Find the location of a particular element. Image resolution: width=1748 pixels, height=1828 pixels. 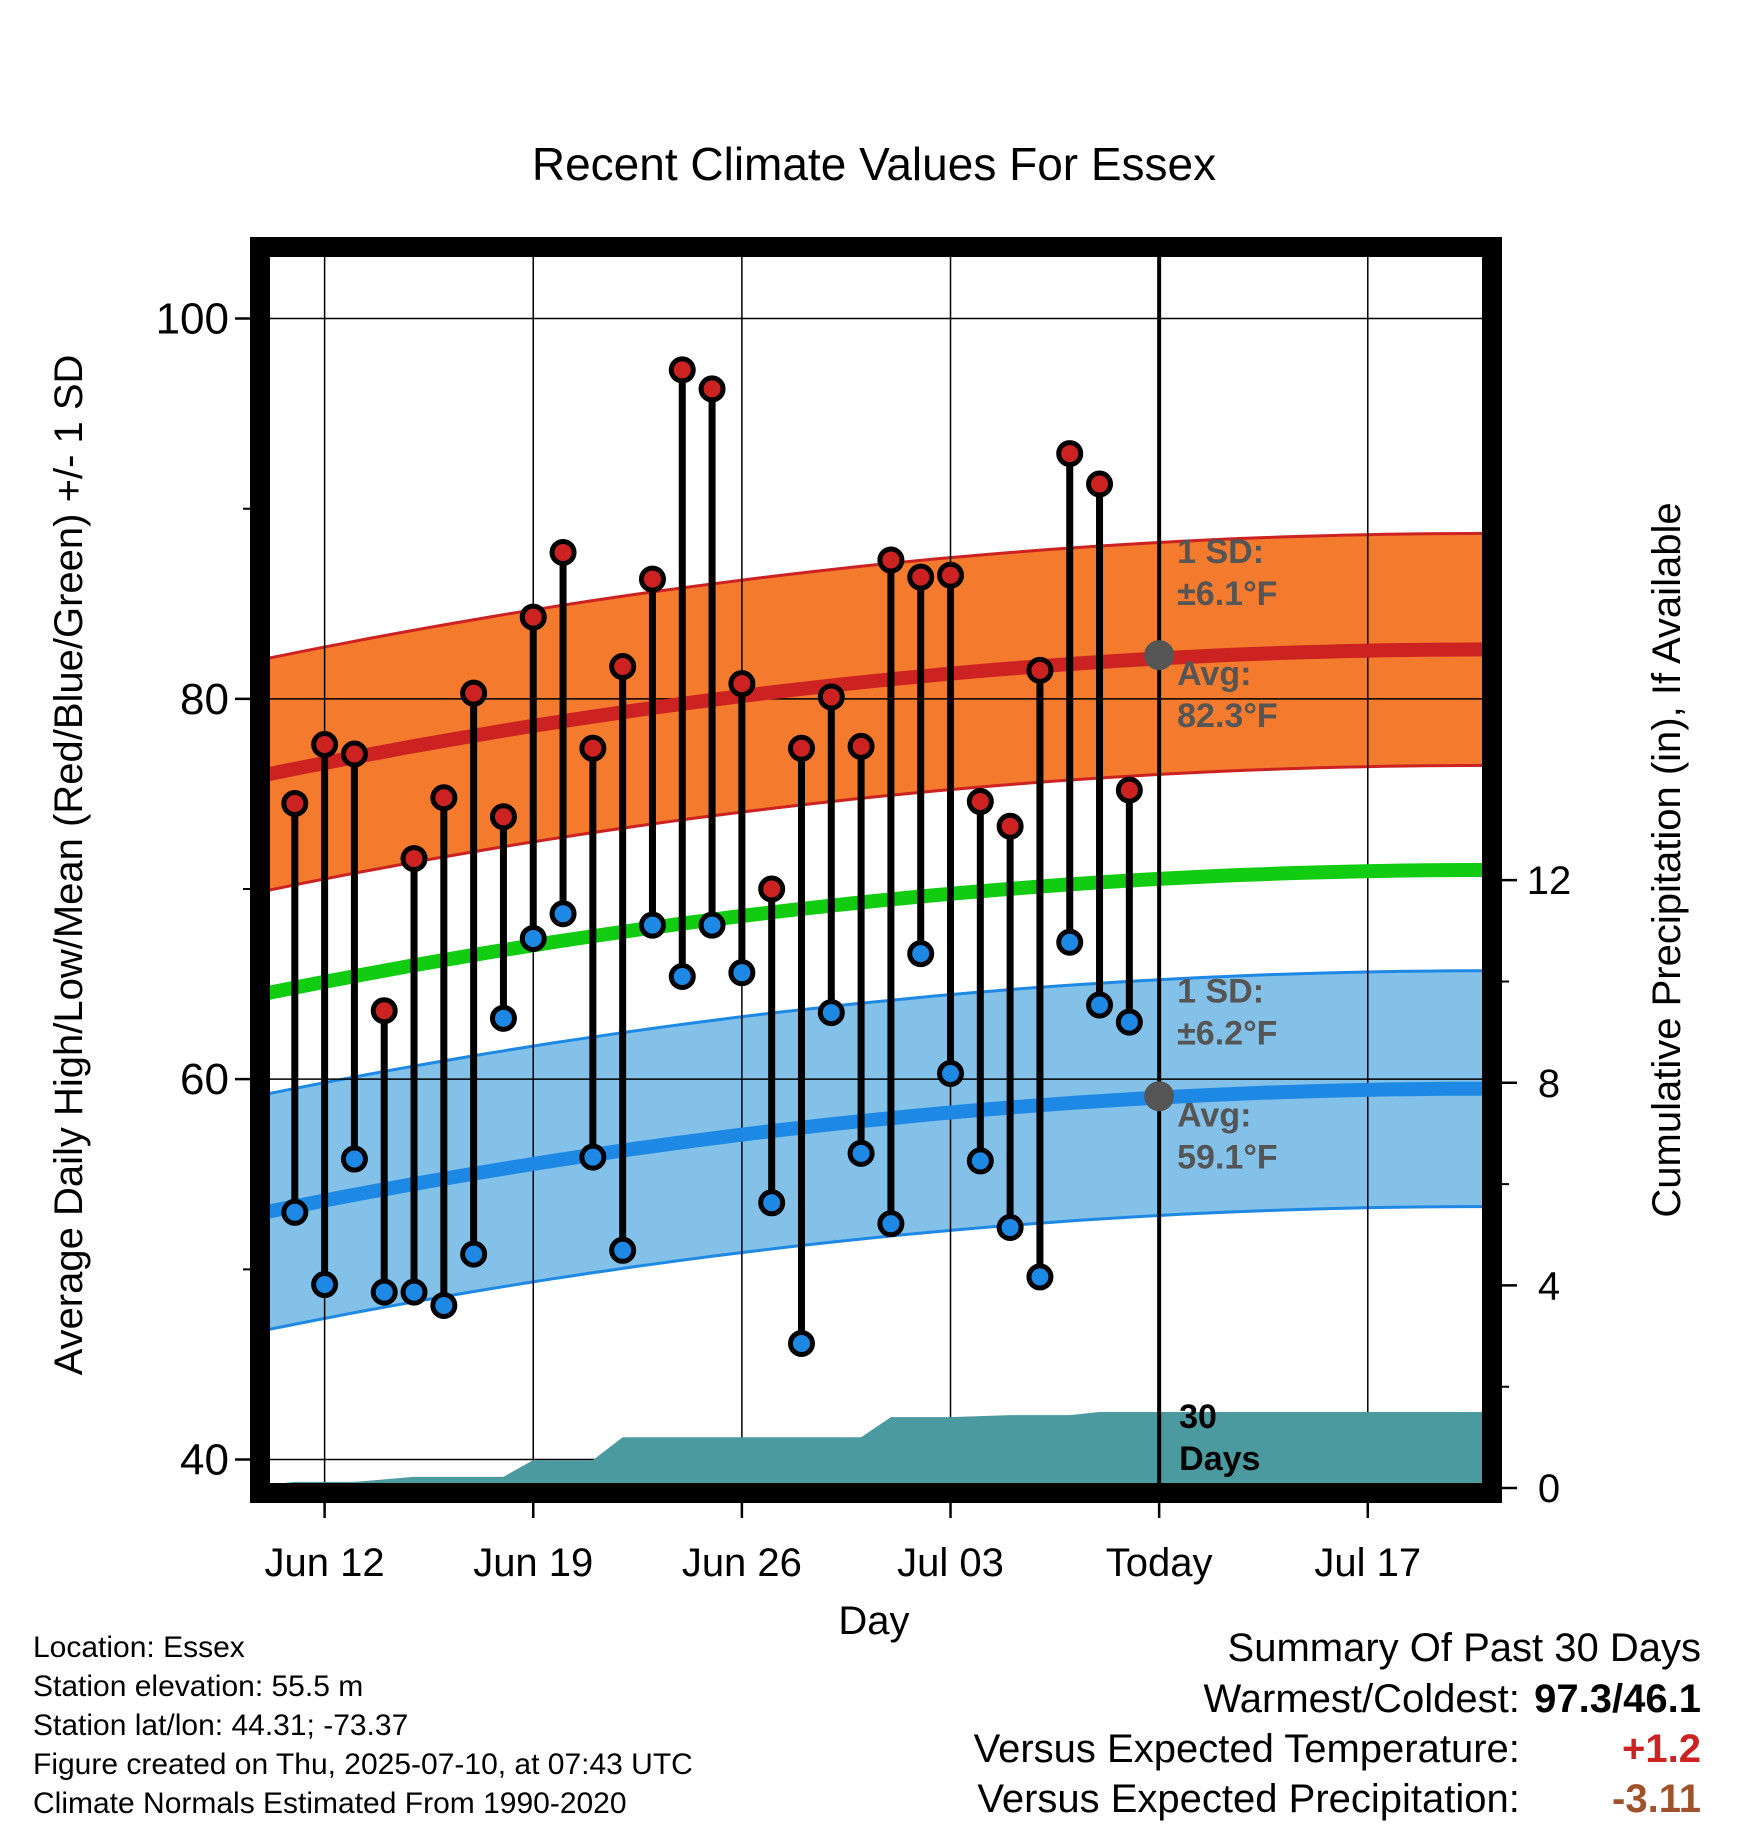

summary-warmest-value: 97.3/46.1 is located at coordinates (1617, 1699).